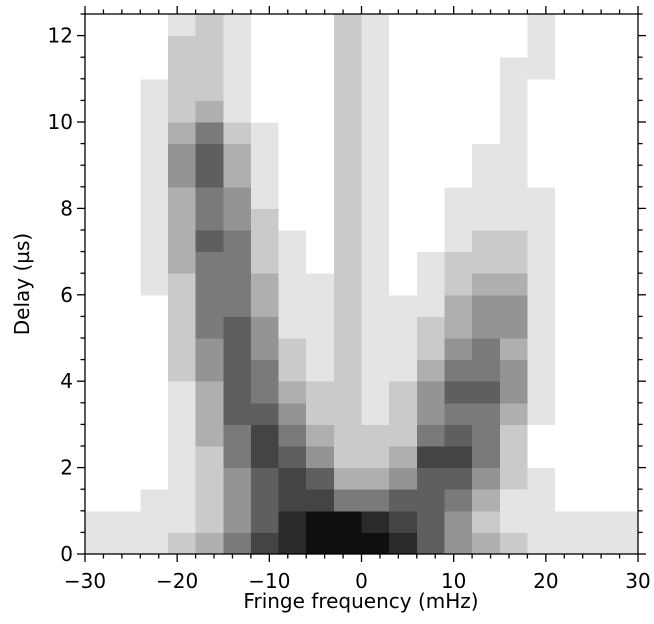 The height and width of the screenshot is (624, 654). What do you see at coordinates (66, 468) in the screenshot?
I see `y-tick-label: 2` at bounding box center [66, 468].